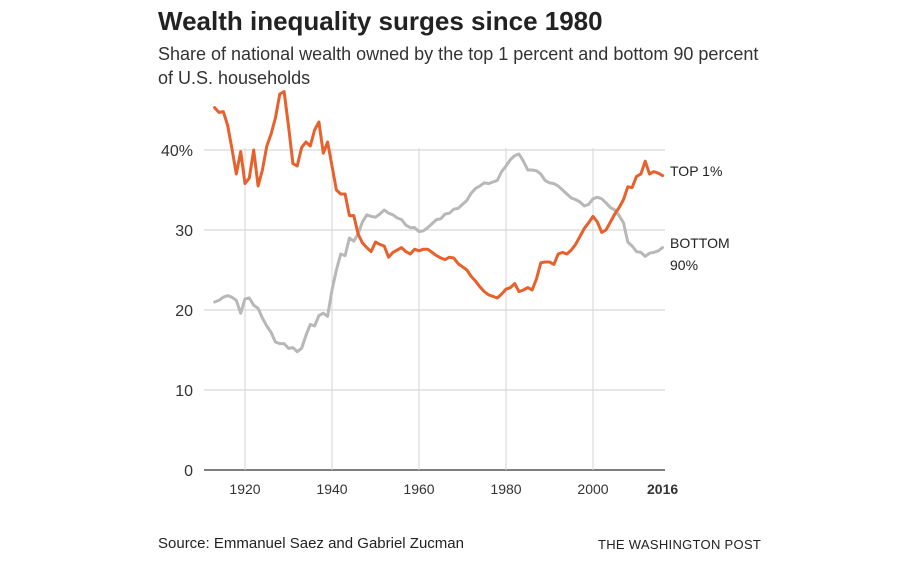  What do you see at coordinates (244, 489) in the screenshot?
I see `x-tick-label: 1920` at bounding box center [244, 489].